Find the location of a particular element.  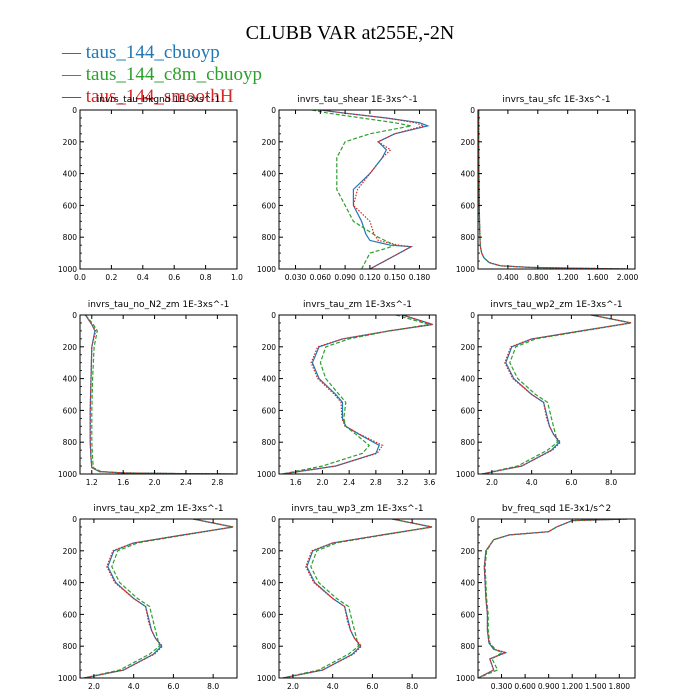

x-tick-label: 0.300 is located at coordinates (502, 686).